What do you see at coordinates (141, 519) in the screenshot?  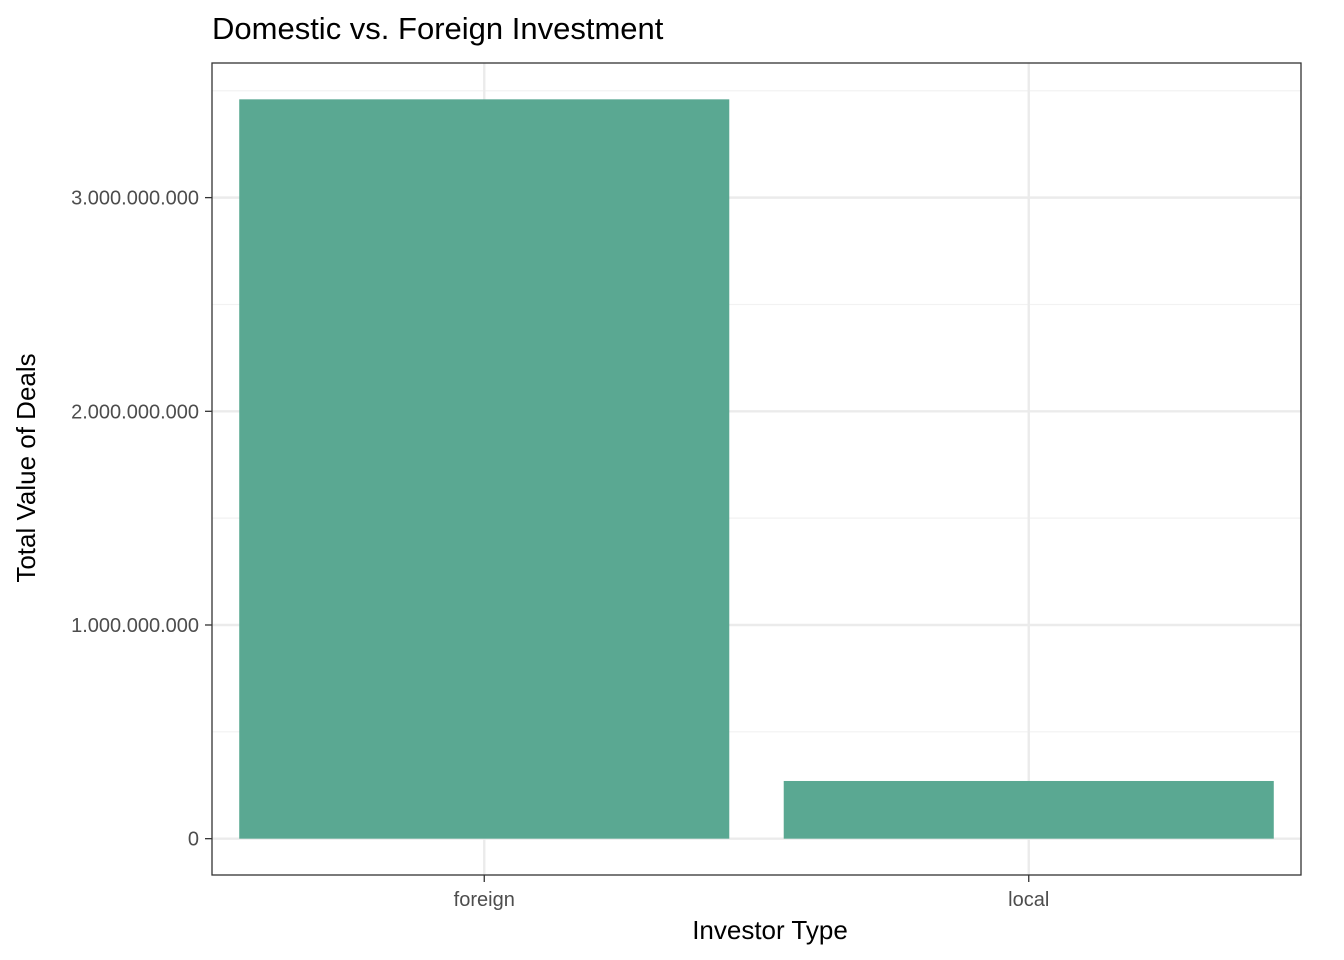 I see `y-axis: 0 1.000.000.000 2.000.000.000 3.000.000.000` at bounding box center [141, 519].